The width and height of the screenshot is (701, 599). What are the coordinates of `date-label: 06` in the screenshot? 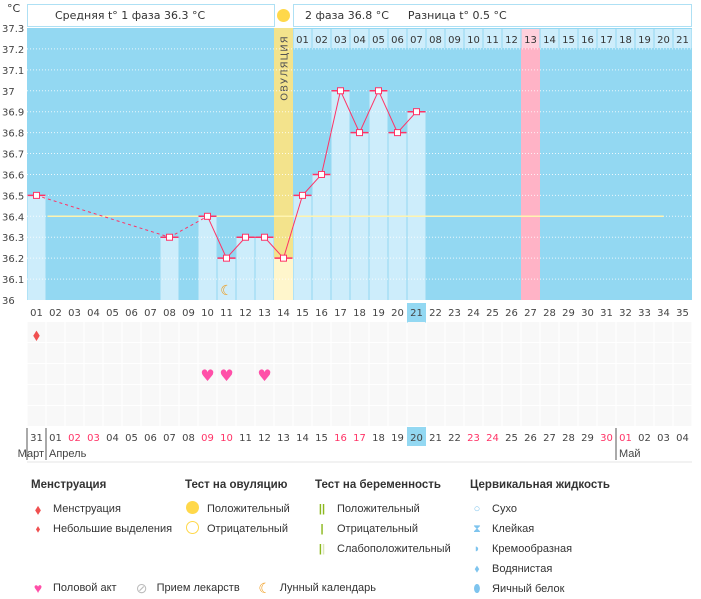 It's located at (150, 438).